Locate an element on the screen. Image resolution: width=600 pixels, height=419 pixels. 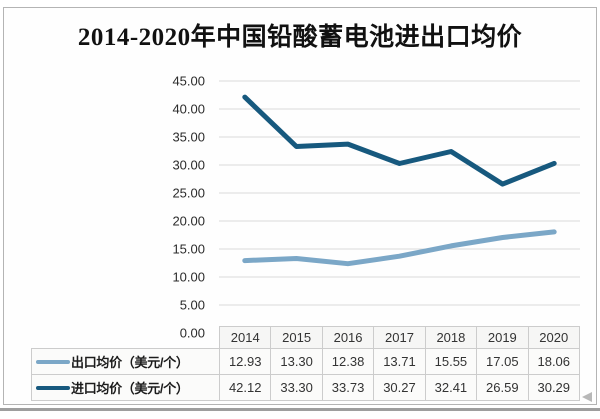
export-value-cell: 15.55 is located at coordinates (450, 362).